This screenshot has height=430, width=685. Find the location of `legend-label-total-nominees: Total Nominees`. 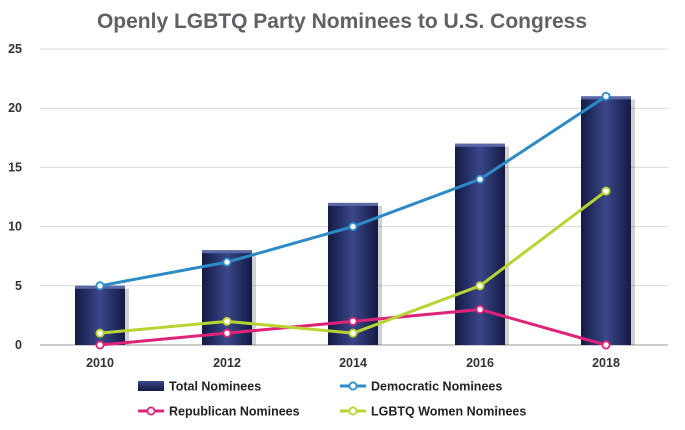

legend-label-total-nominees: Total Nominees is located at coordinates (215, 387).